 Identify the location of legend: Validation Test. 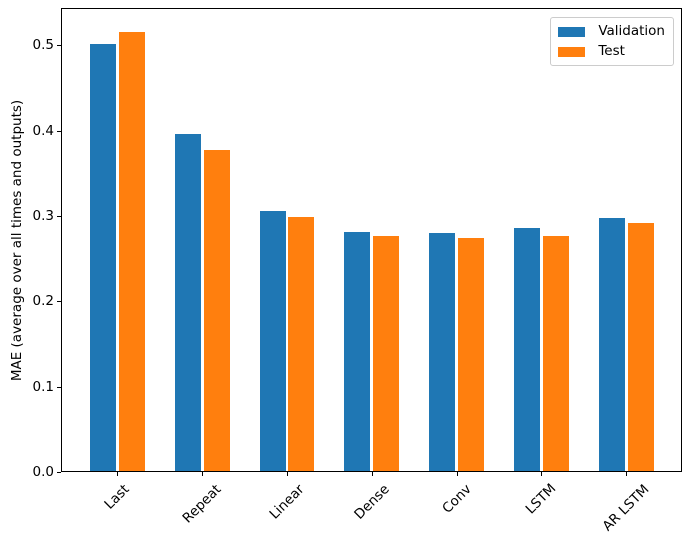
(612, 41).